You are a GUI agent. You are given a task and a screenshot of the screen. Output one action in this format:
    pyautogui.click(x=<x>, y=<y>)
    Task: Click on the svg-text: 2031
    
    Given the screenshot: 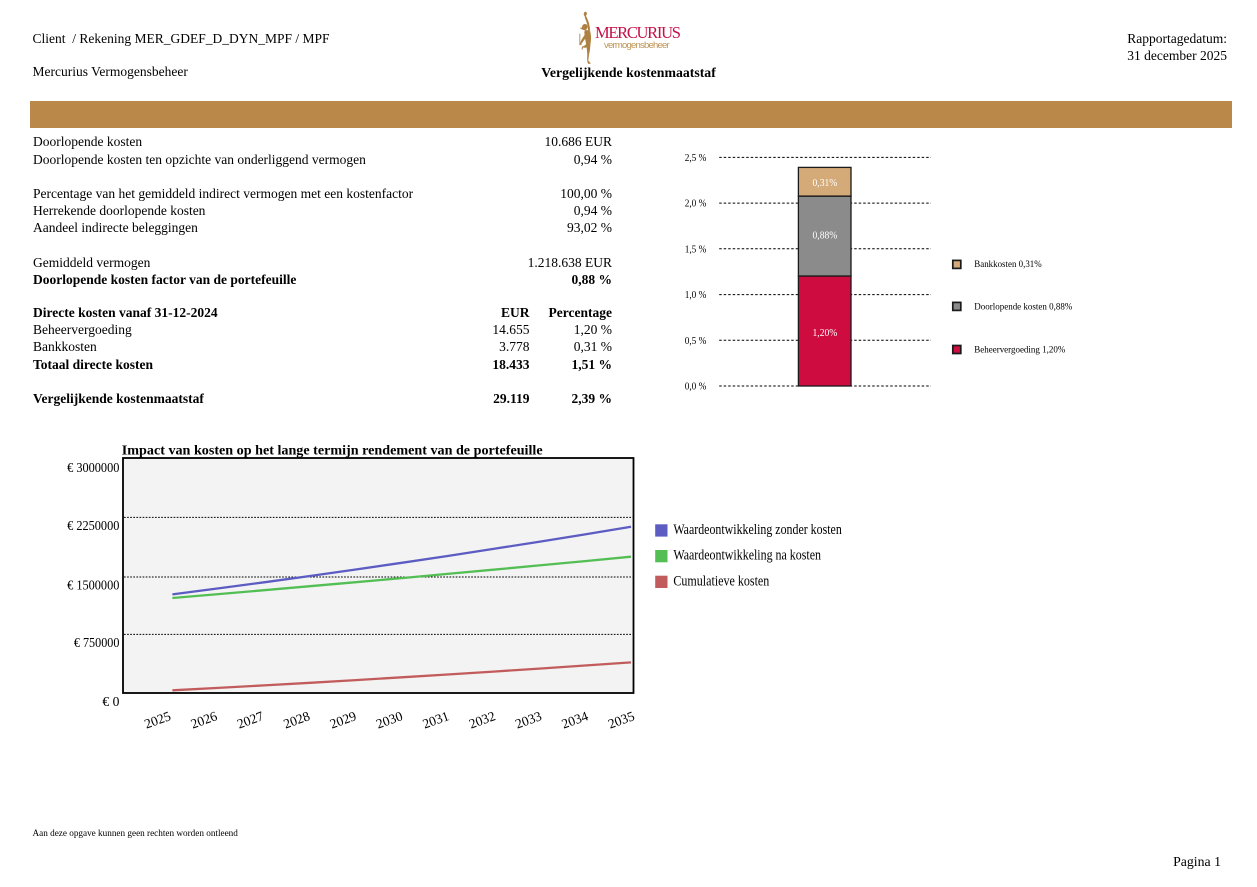 What is the action you would take?
    pyautogui.click(x=435, y=719)
    